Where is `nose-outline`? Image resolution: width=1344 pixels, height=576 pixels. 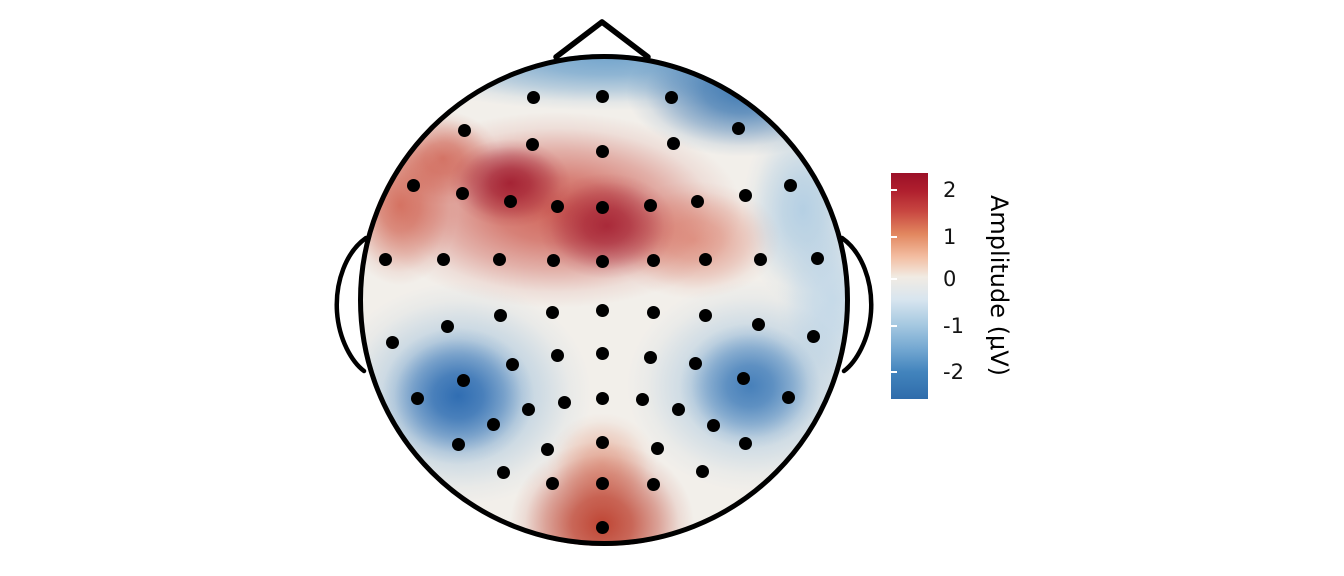
nose-outline is located at coordinates (602, 39).